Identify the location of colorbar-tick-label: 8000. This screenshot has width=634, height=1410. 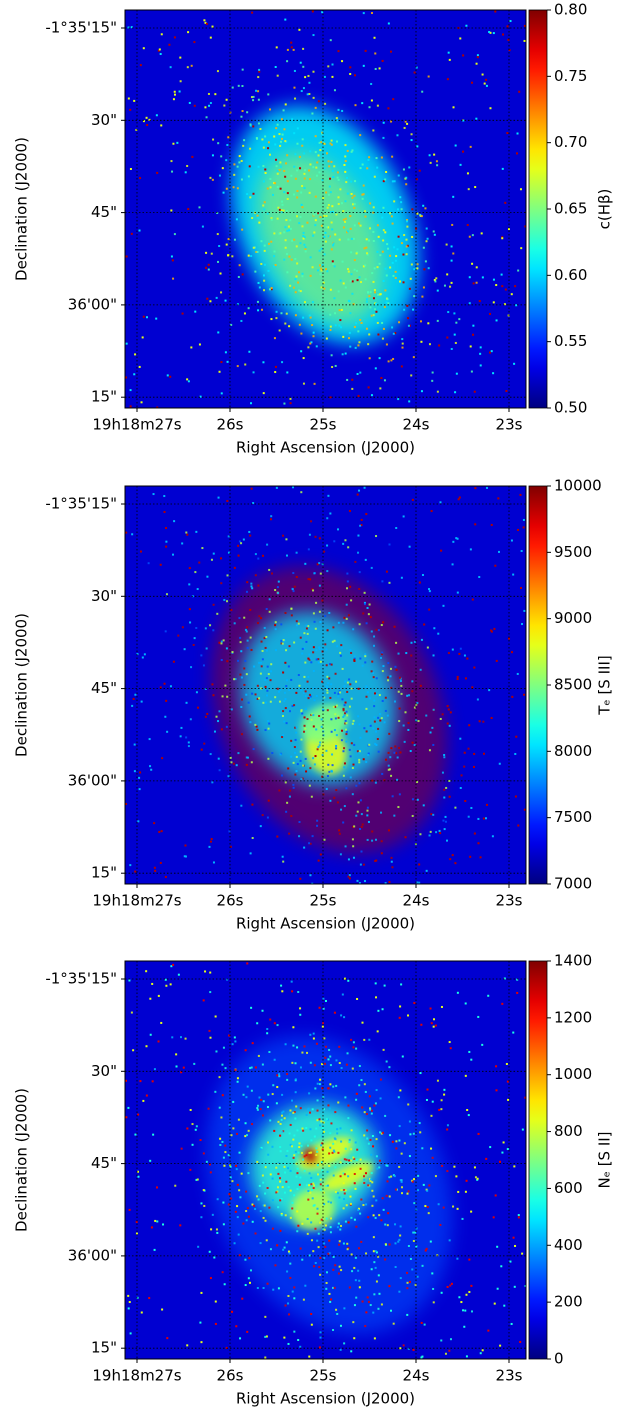
(573, 751).